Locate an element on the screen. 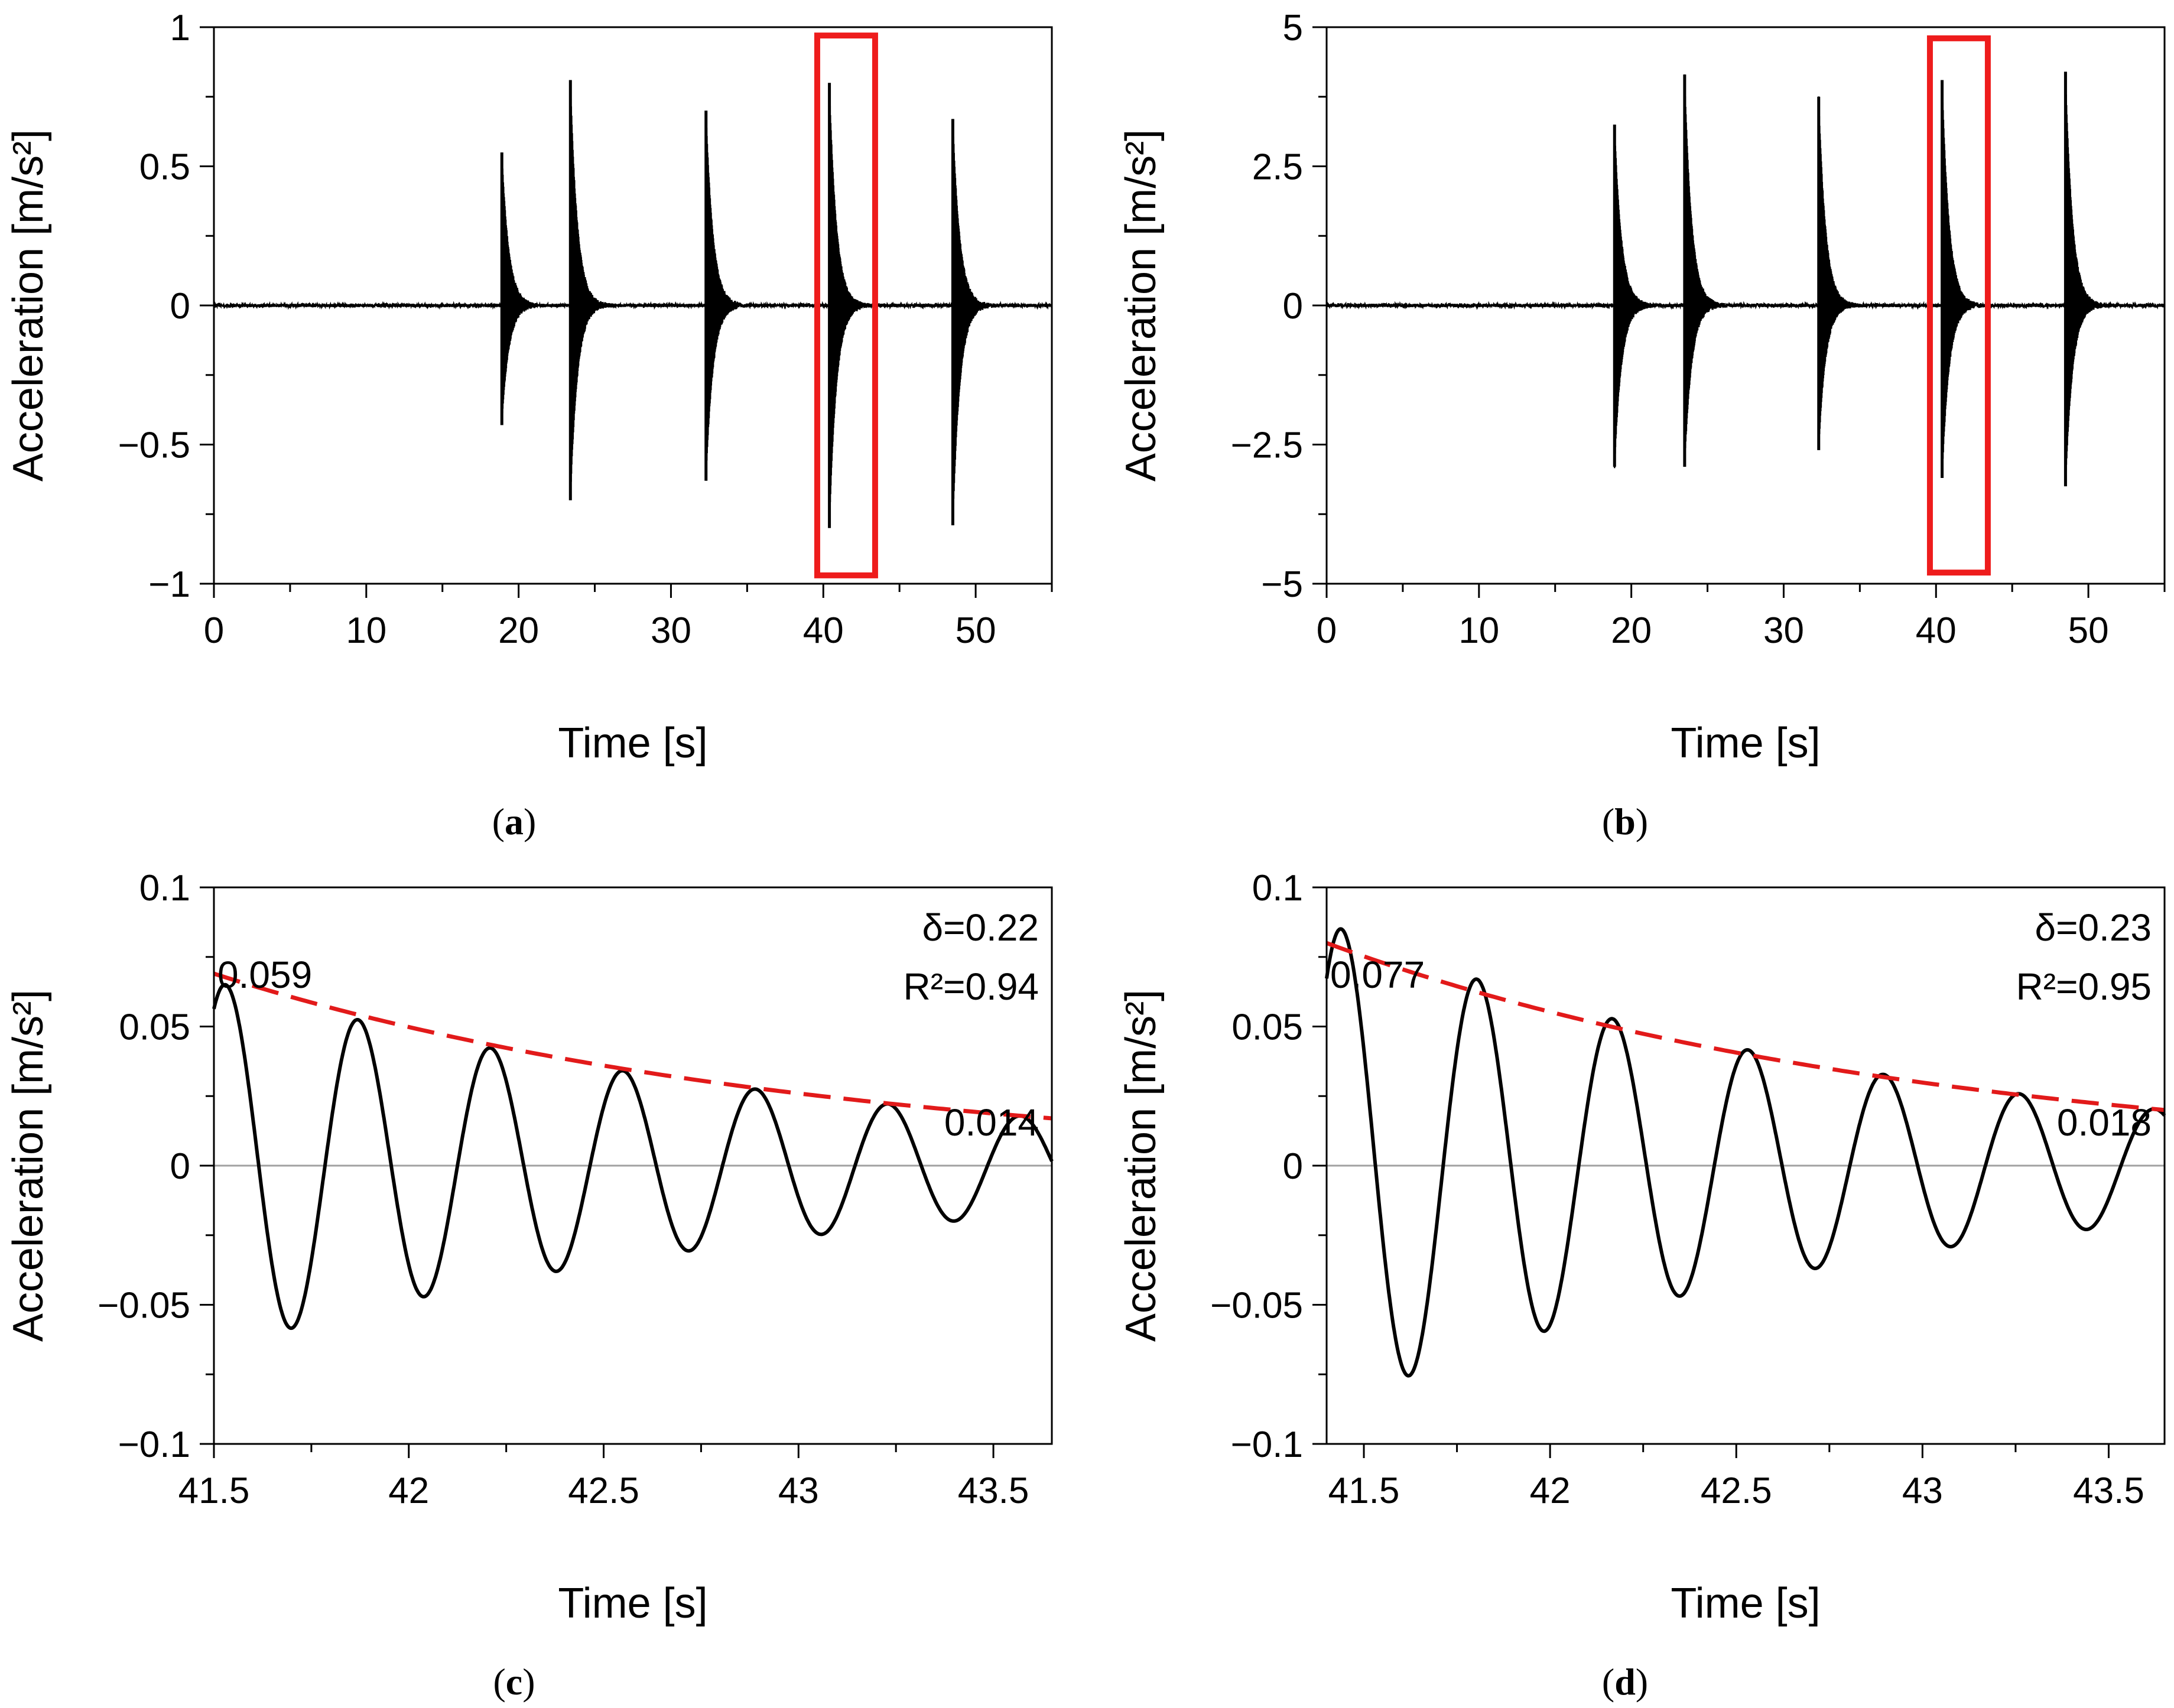 Image resolution: width=2174 pixels, height=1708 pixels. panel-caption: (c) is located at coordinates (514, 1682).